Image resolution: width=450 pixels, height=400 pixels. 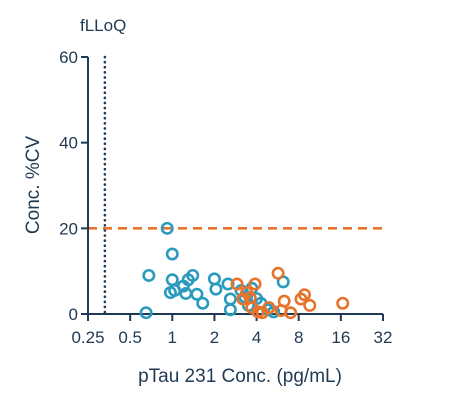 I want to click on x-axis-label: pTau 231 Conc. (pg/mL), so click(x=240, y=376).